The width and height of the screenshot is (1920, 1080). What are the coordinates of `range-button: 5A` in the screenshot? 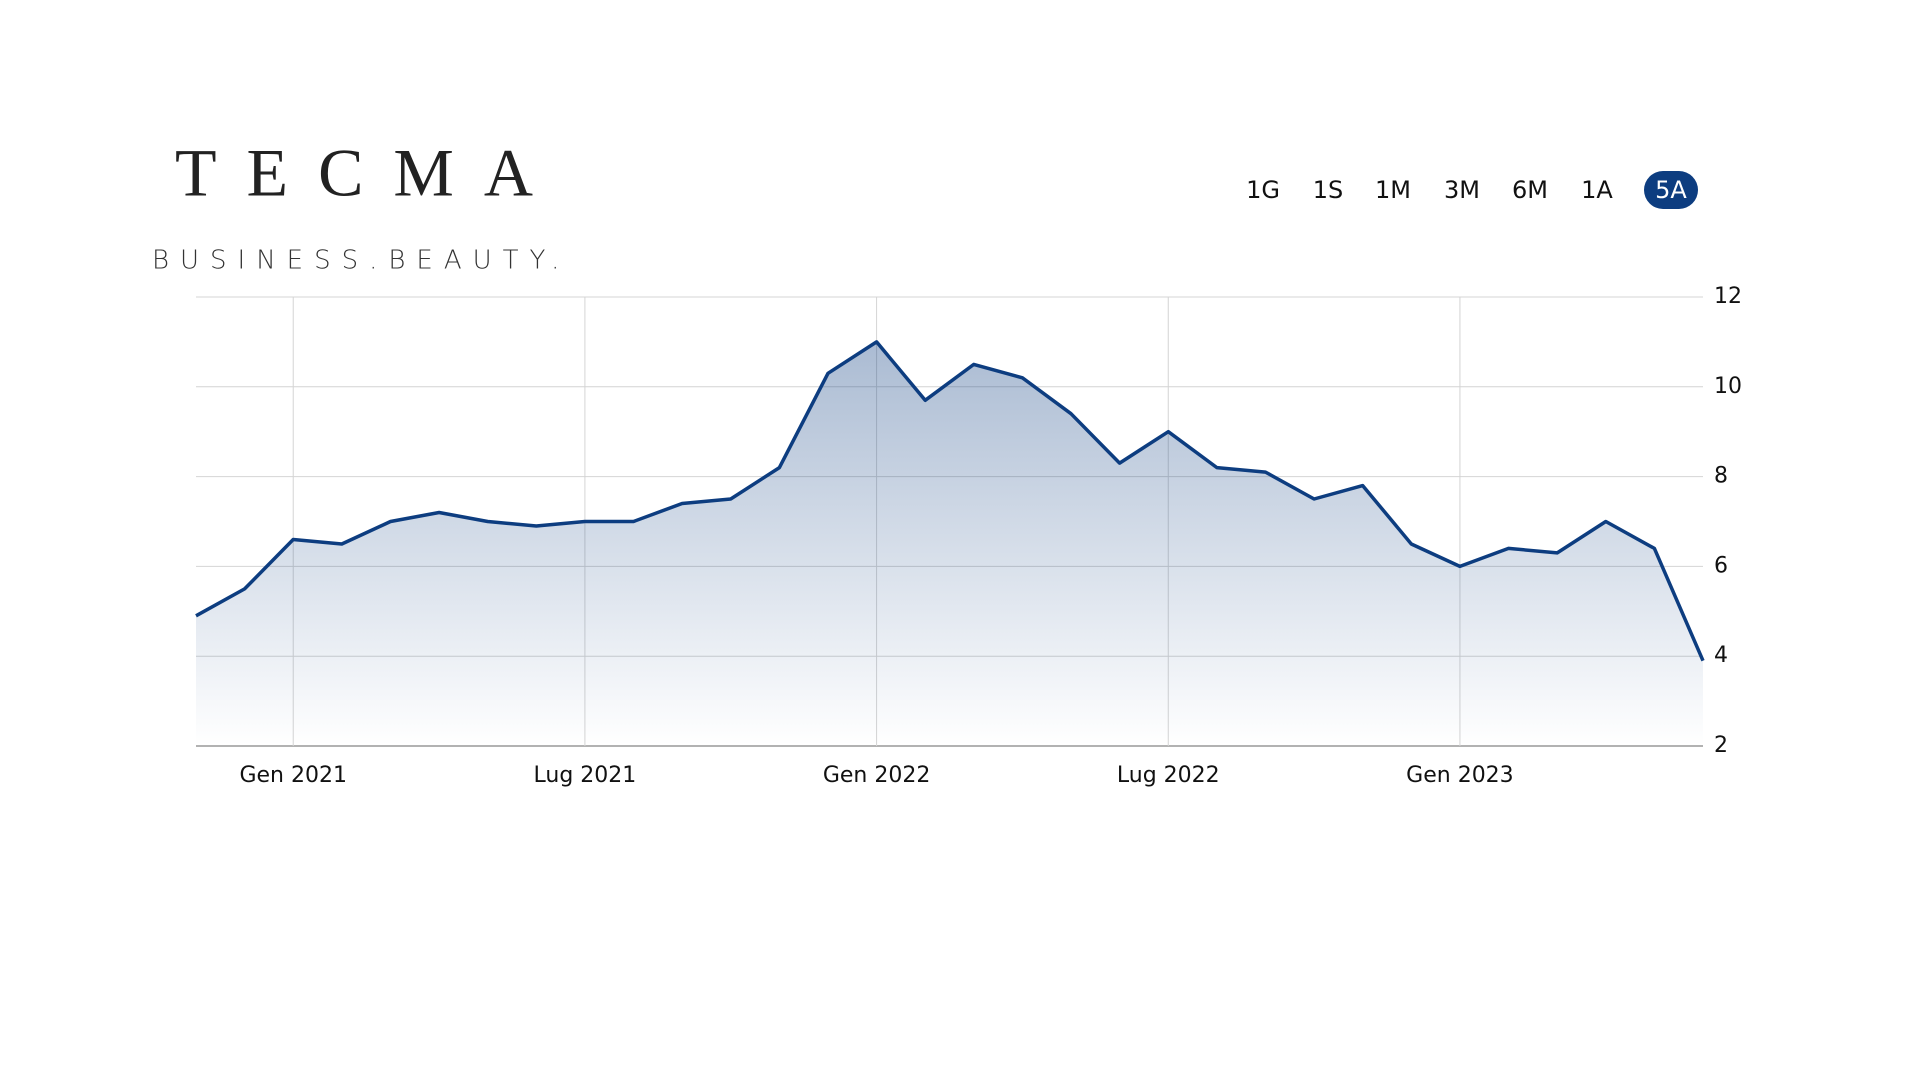 It's located at (1671, 190).